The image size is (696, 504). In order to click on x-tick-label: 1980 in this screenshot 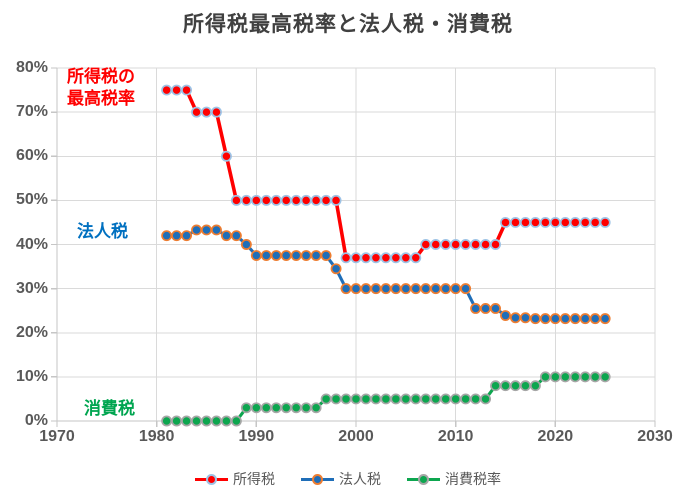, I will do `click(156, 436)`.